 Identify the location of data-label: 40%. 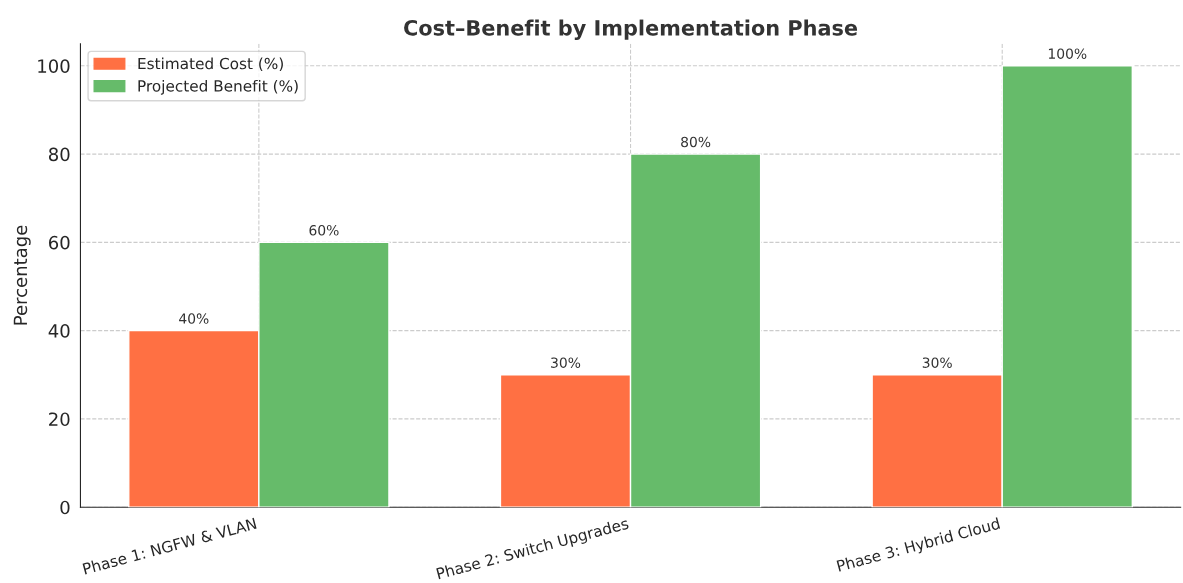
(194, 318).